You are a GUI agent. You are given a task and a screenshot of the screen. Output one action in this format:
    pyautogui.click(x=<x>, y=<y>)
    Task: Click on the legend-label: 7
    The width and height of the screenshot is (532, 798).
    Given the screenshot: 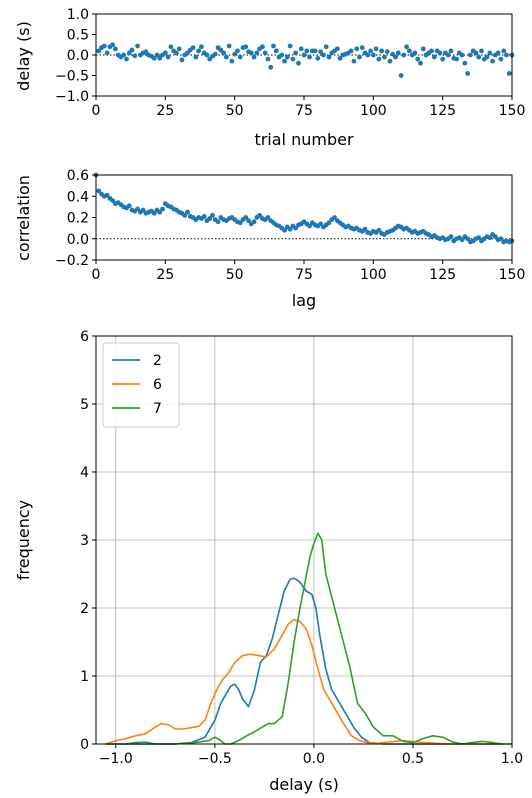 What is the action you would take?
    pyautogui.click(x=157, y=409)
    